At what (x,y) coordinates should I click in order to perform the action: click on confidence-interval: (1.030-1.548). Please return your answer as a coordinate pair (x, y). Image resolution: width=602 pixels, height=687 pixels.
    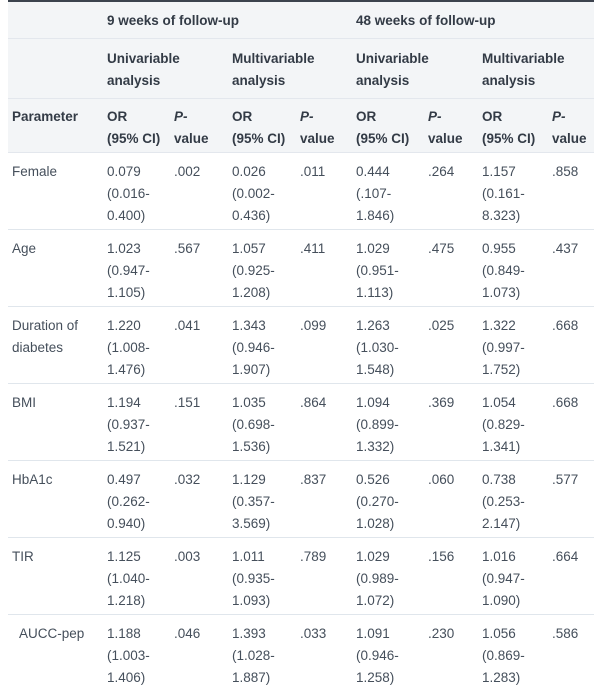
    Looking at the image, I should click on (377, 358).